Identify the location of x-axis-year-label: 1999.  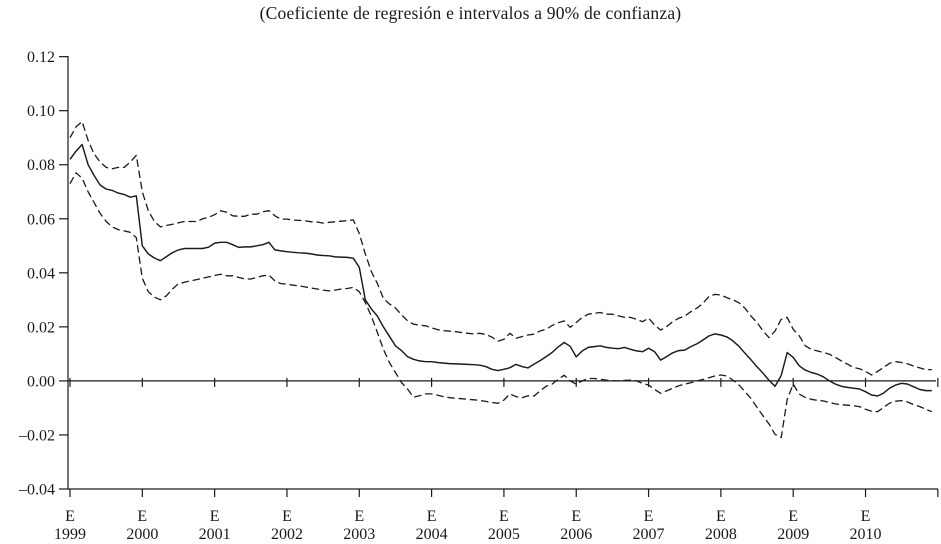
(70, 534).